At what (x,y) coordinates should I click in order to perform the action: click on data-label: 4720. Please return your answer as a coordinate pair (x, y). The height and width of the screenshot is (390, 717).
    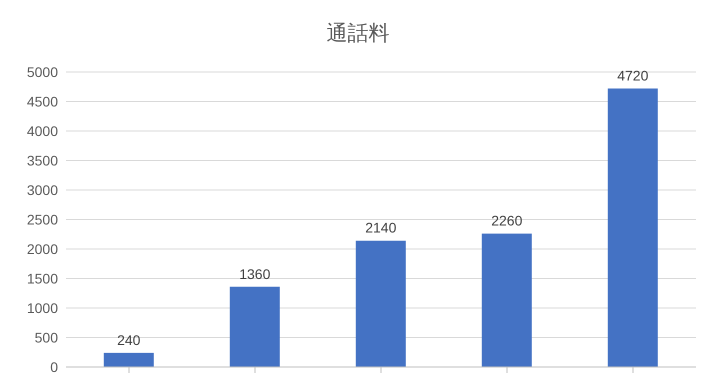
    Looking at the image, I should click on (633, 76).